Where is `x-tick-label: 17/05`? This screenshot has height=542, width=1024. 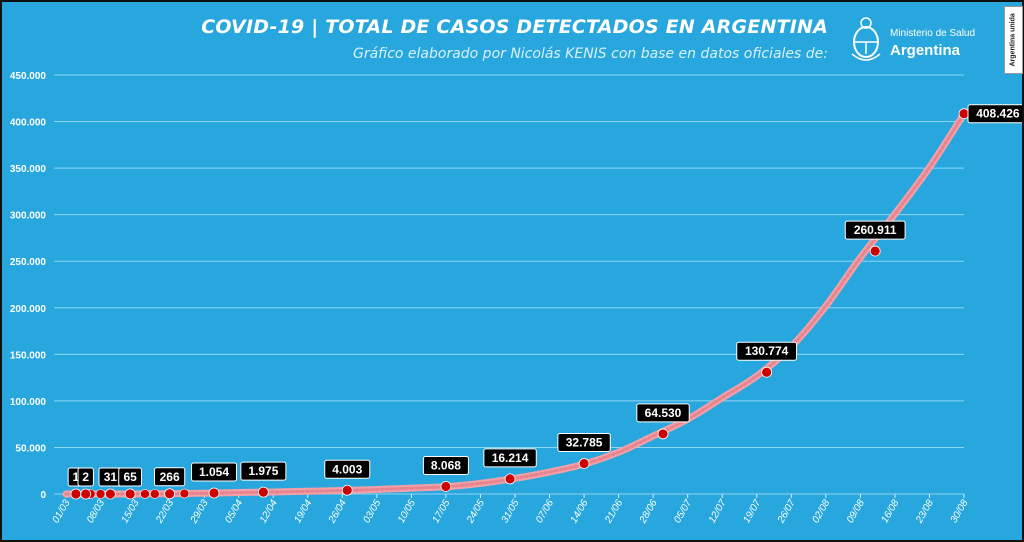
x-tick-label: 17/05 is located at coordinates (441, 512).